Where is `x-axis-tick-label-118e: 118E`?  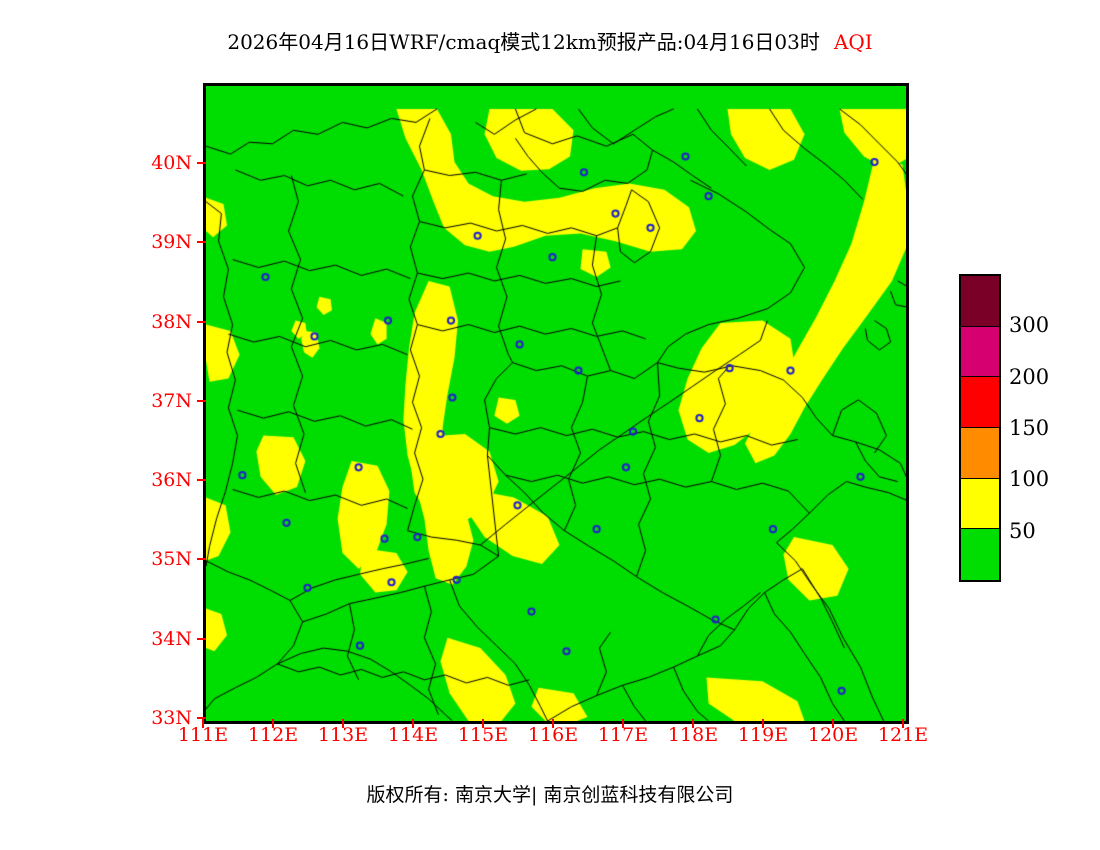 x-axis-tick-label-118e: 118E is located at coordinates (693, 735).